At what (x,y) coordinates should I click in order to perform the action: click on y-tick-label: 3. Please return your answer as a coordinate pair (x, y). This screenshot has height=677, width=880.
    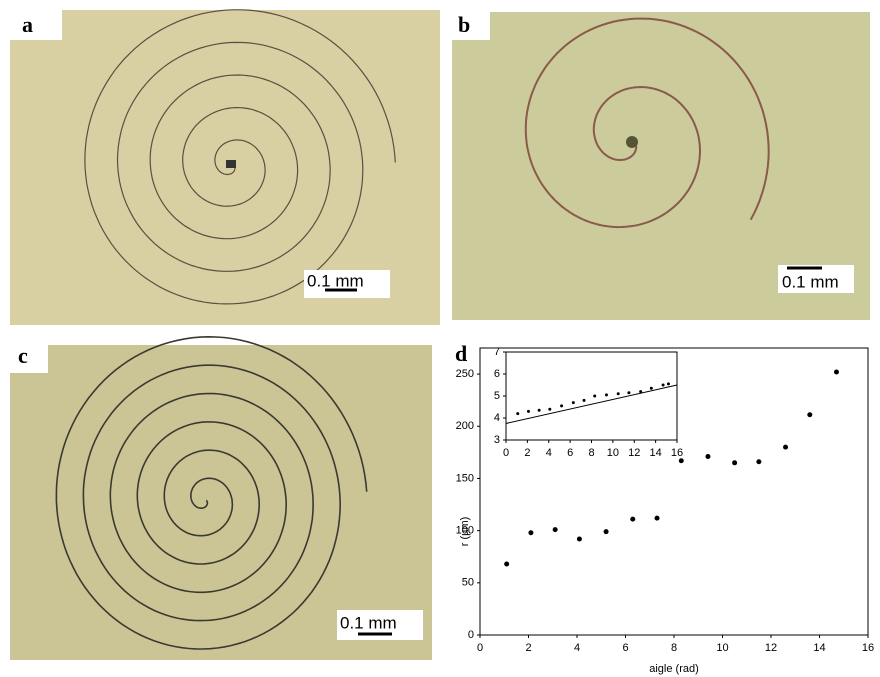
    Looking at the image, I should click on (497, 440).